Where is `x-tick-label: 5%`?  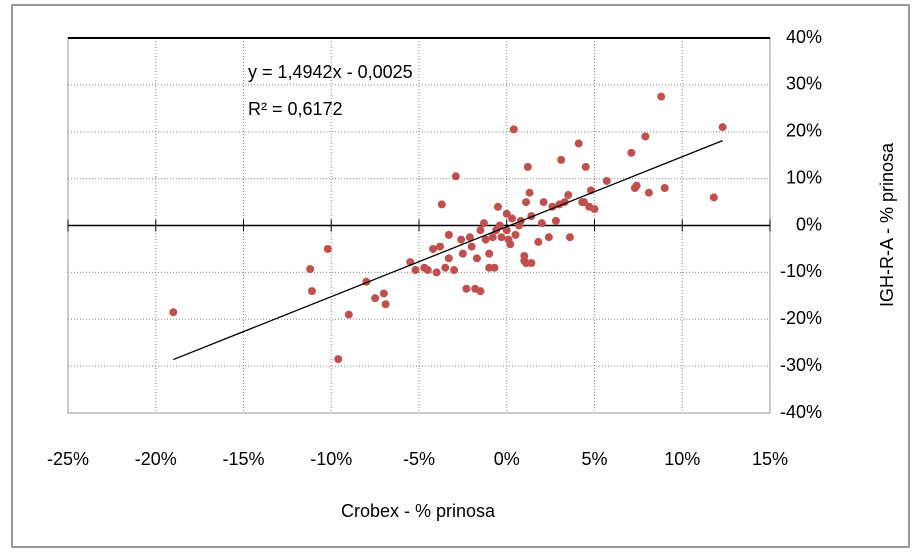
x-tick-label: 5% is located at coordinates (594, 459).